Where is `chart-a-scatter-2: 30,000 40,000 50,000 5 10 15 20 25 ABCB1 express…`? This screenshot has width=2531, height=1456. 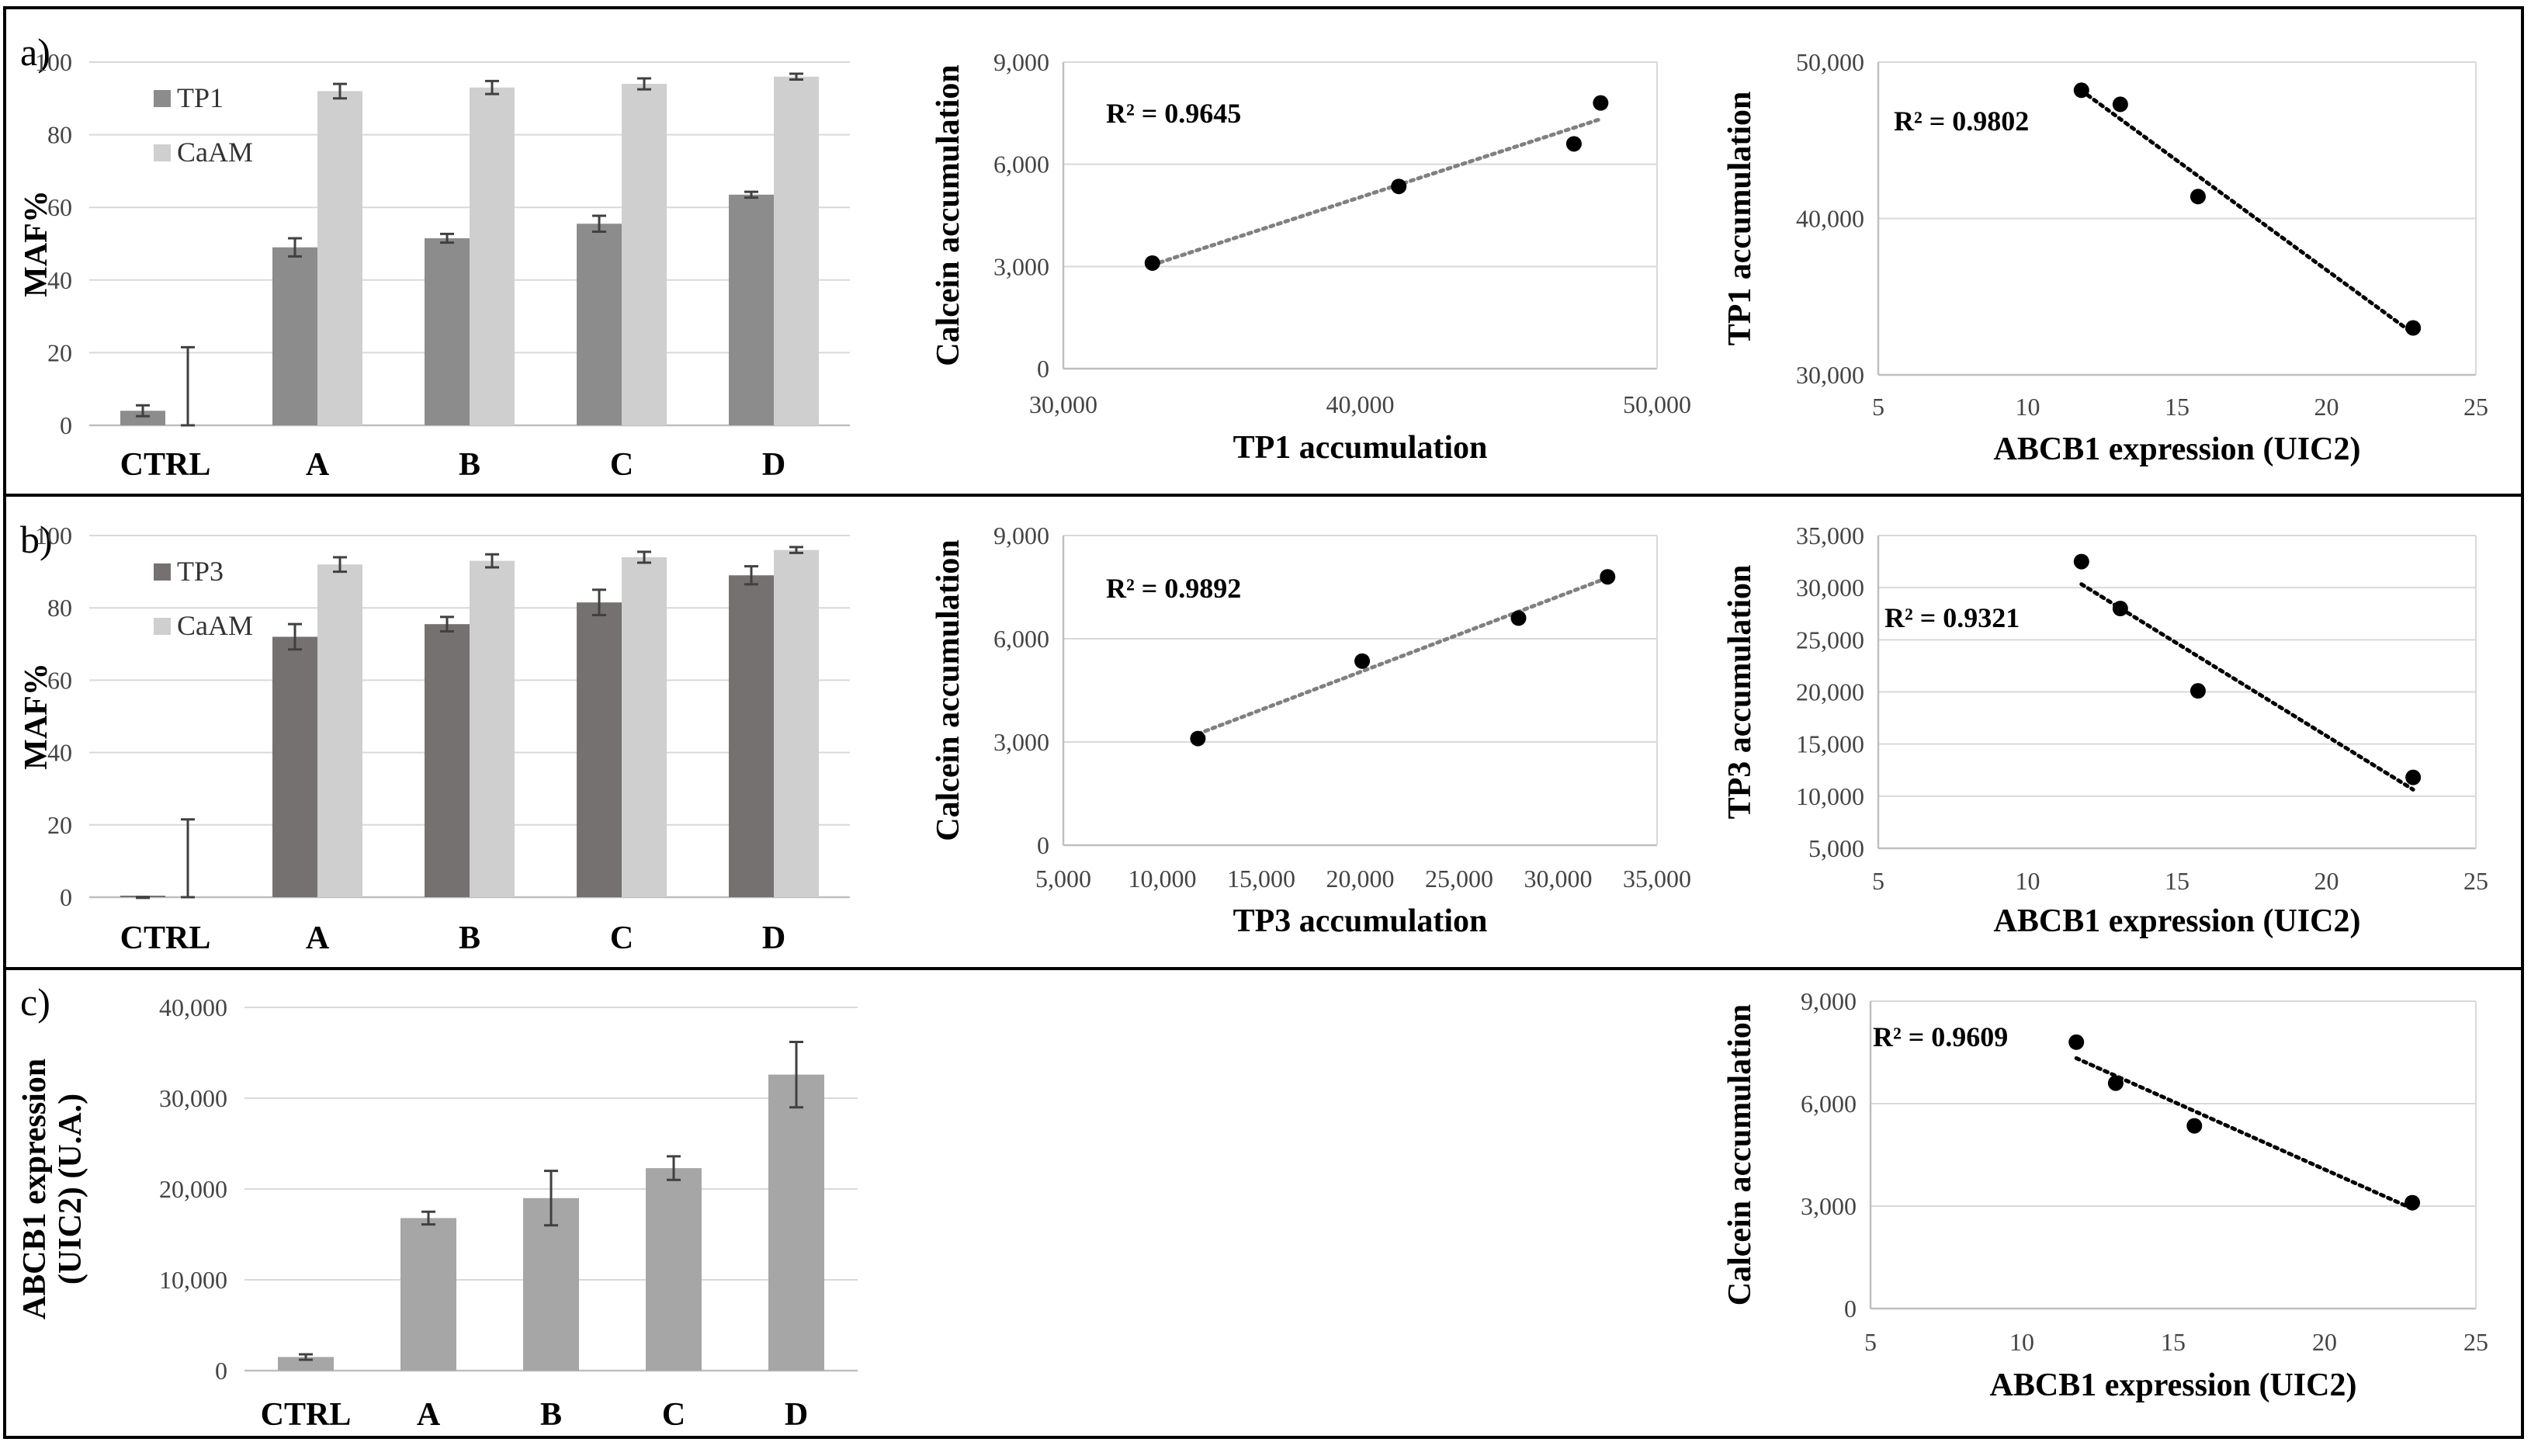 chart-a-scatter-2: 30,000 40,000 50,000 5 10 15 20 25 ABCB1 express… is located at coordinates (2105, 258).